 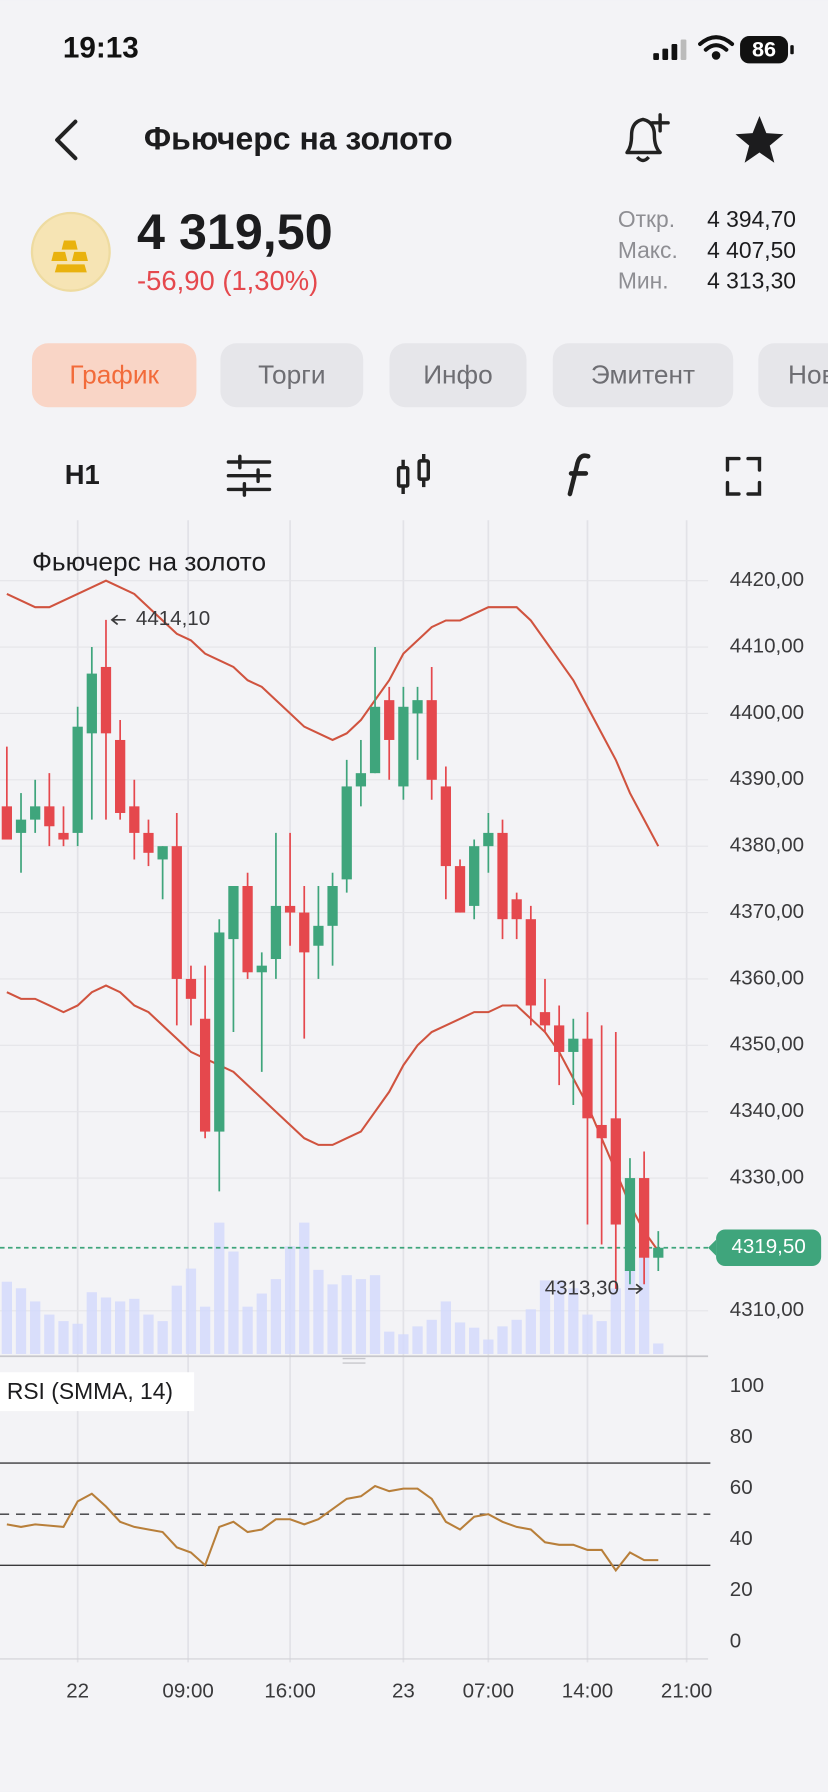 I want to click on alert-button, so click(x=647, y=138).